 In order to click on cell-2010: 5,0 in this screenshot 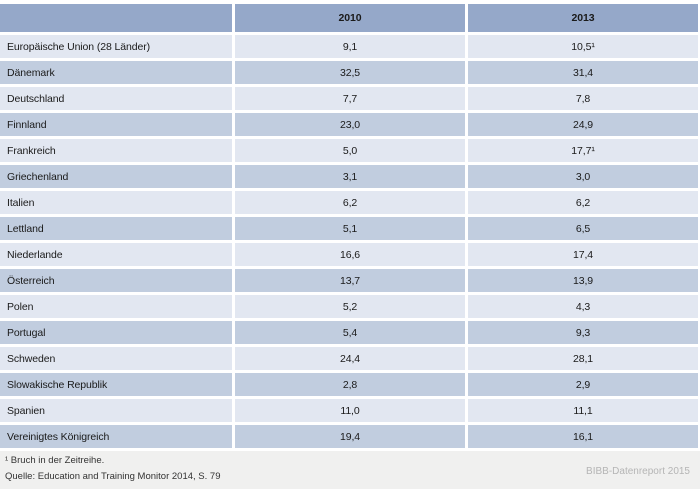, I will do `click(351, 152)`.